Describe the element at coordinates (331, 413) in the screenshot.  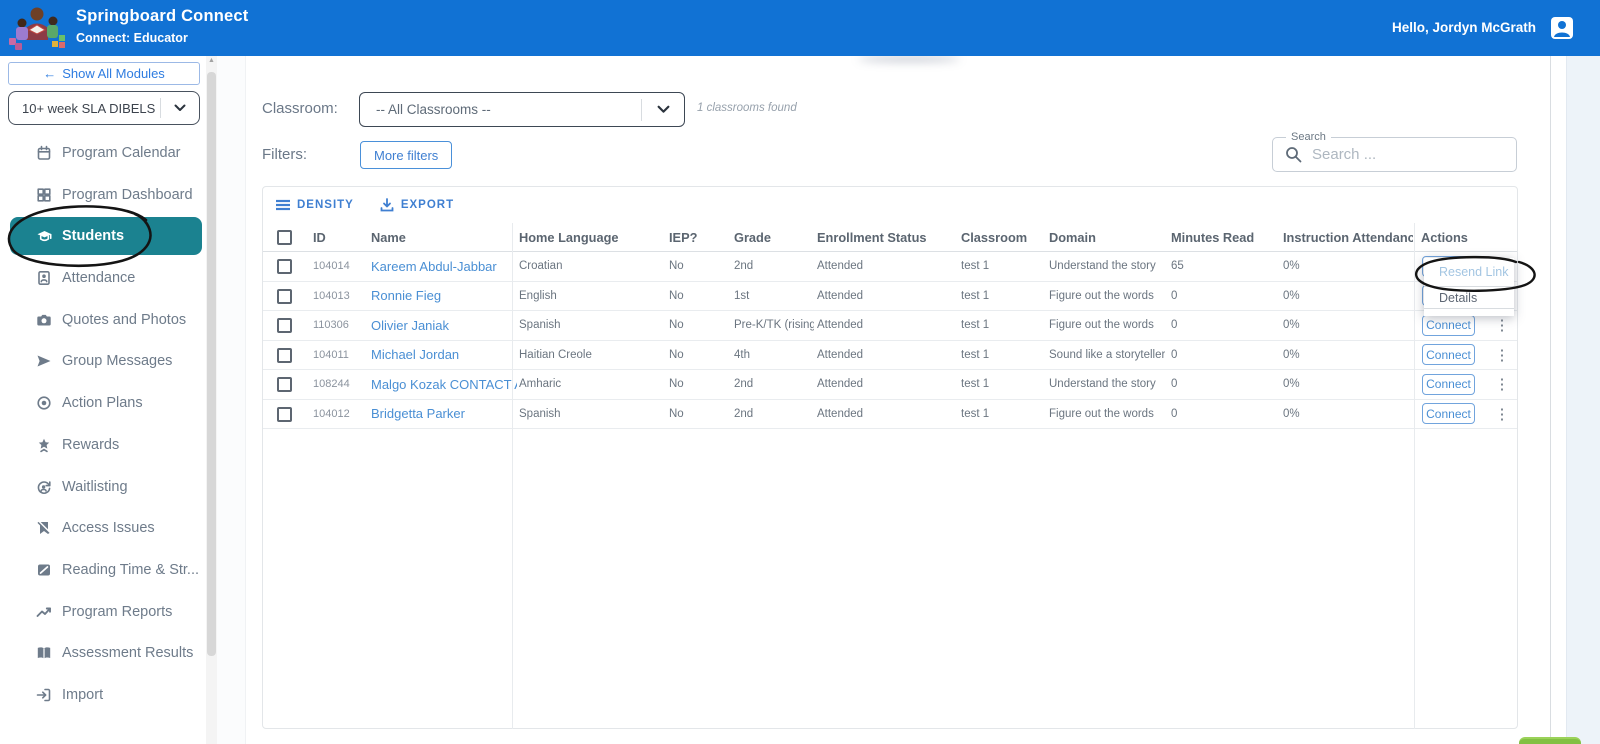
I see `cell-id: 104012` at that location.